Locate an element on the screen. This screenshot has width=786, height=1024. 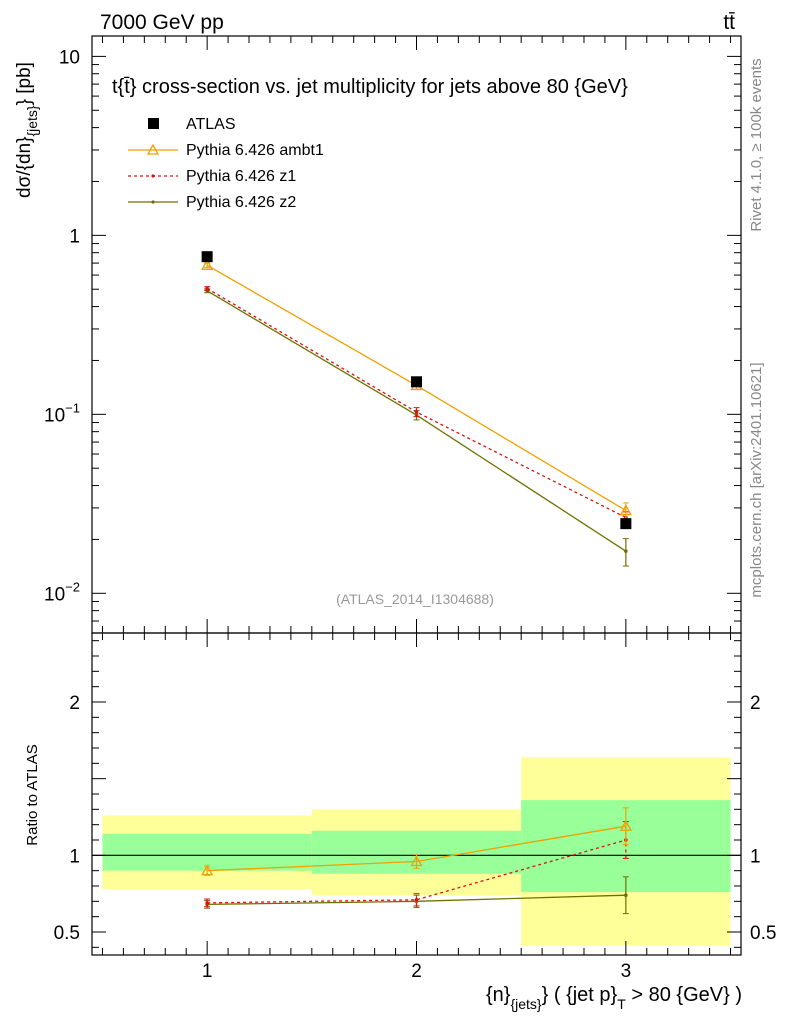
legend-z1-marker is located at coordinates (153, 176).